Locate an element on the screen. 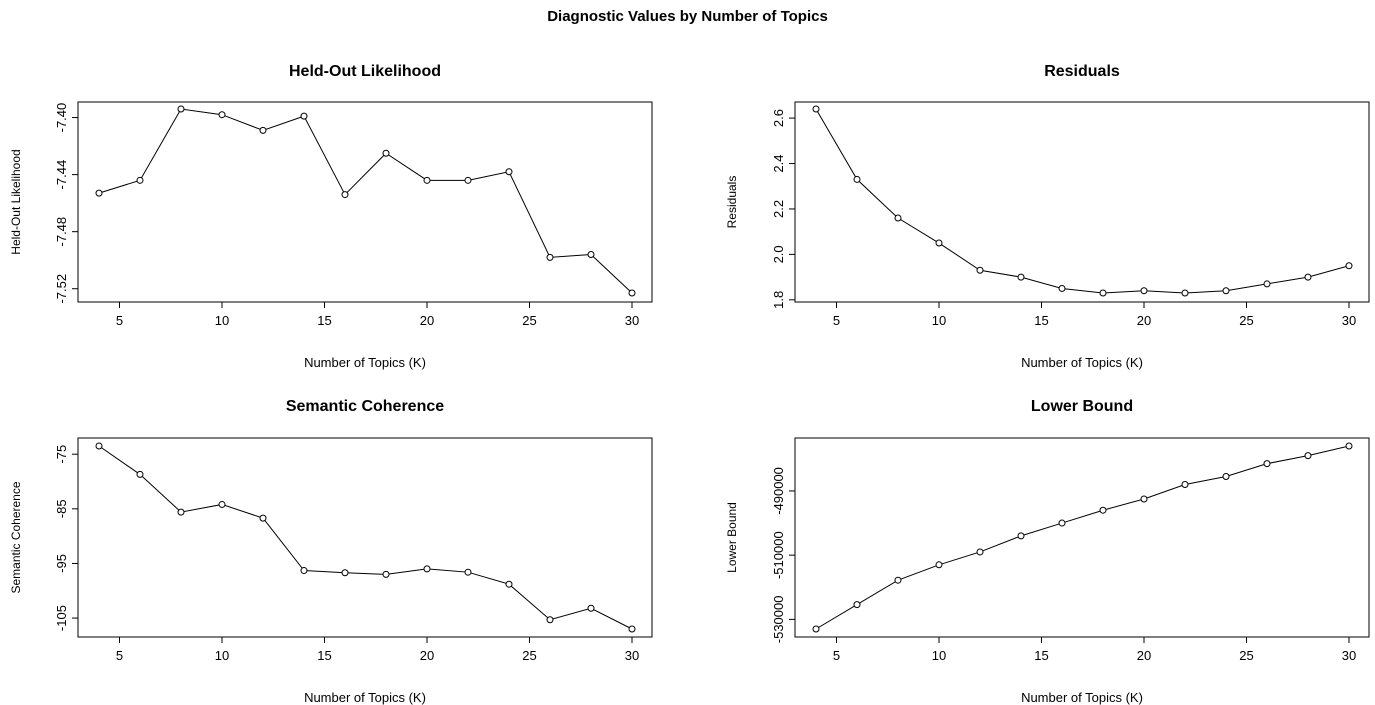 This screenshot has height=705, width=1375. y-tick-label: -530000 is located at coordinates (778, 620).